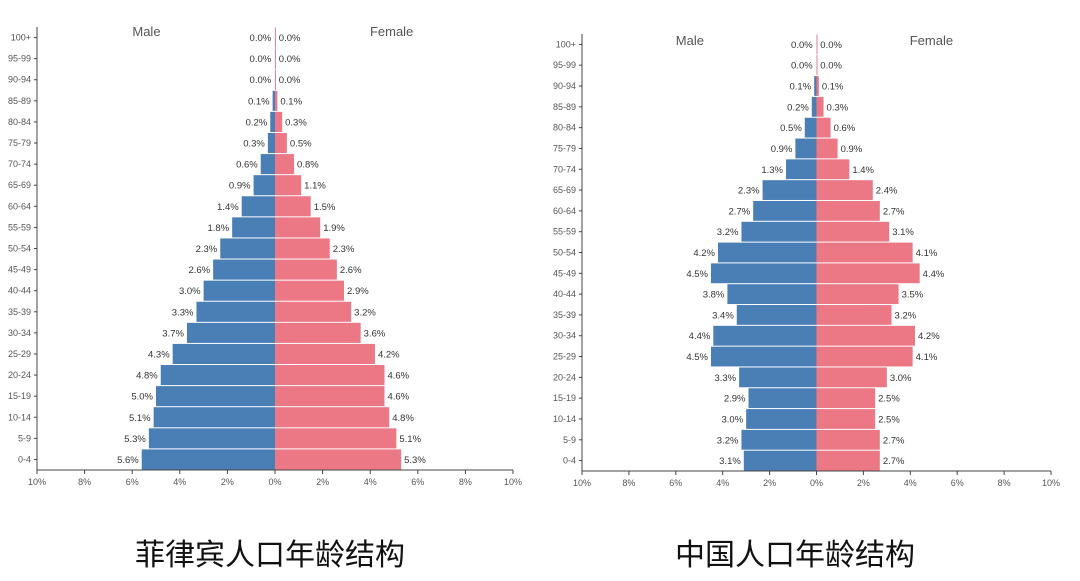  I want to click on female-value-label: 4.6%, so click(398, 376).